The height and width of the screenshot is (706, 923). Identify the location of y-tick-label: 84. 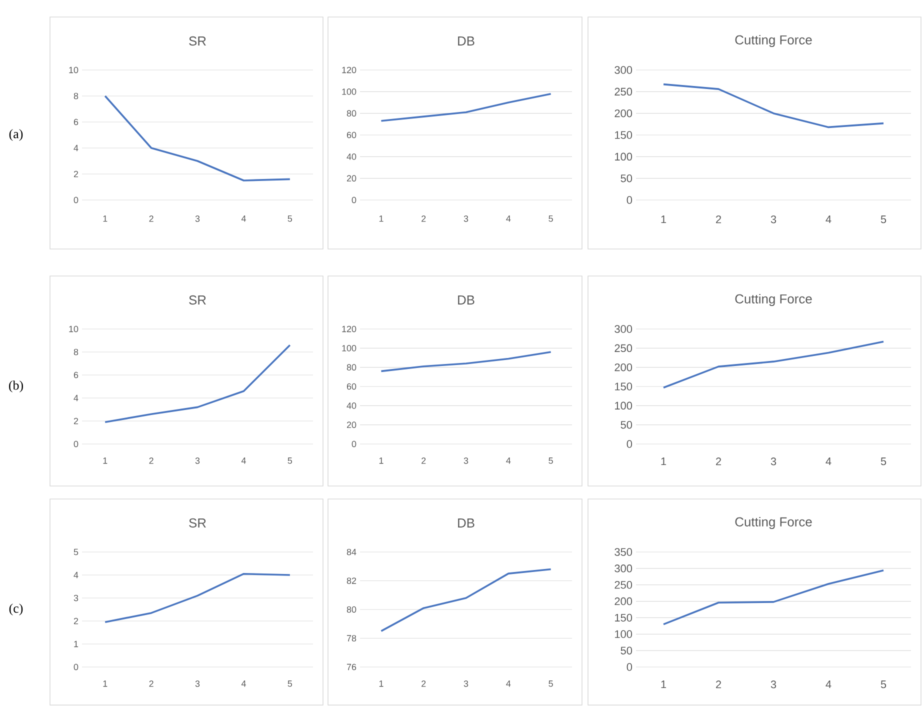
(351, 552).